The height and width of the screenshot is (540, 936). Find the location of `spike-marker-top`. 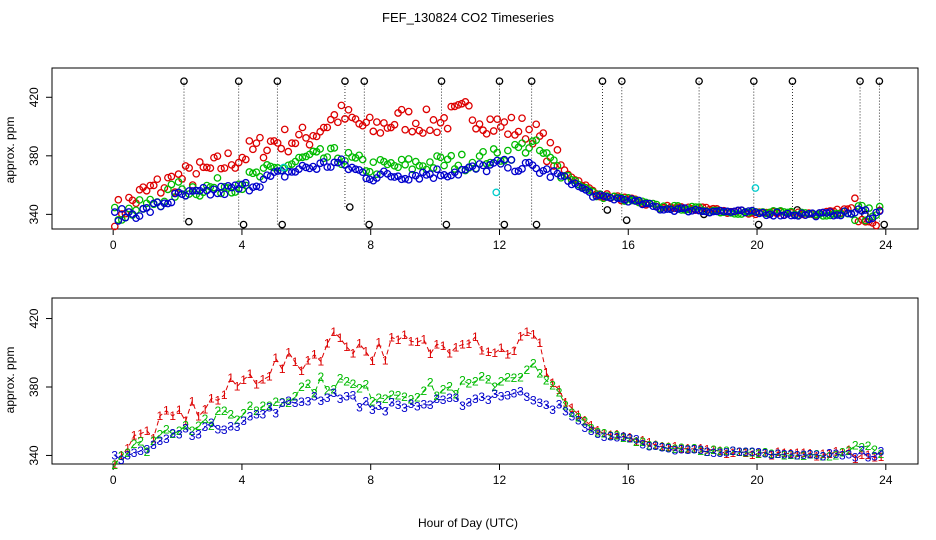

spike-marker-top is located at coordinates (753, 81).